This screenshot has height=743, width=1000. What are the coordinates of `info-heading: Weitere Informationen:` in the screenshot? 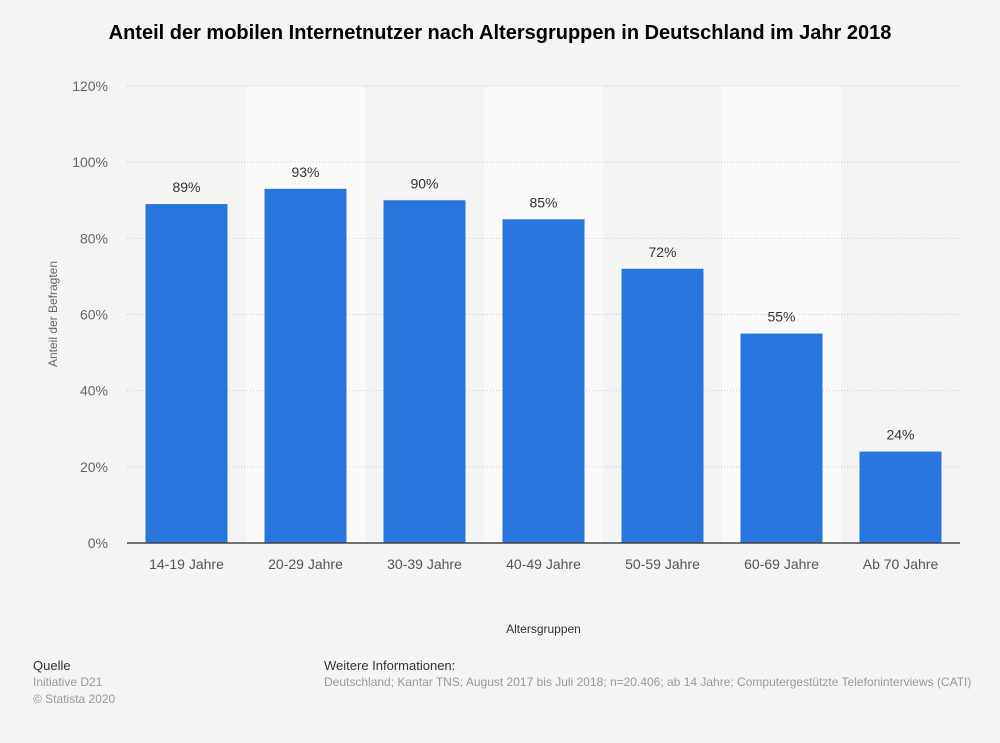 It's located at (390, 665).